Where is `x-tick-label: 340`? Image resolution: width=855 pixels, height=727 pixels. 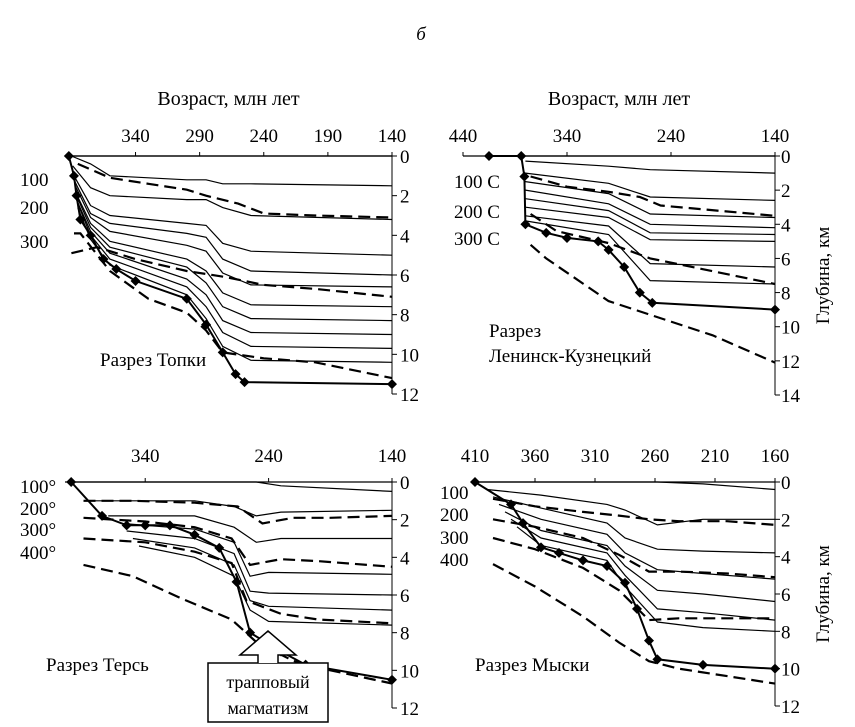
x-tick-label: 340 is located at coordinates (145, 456).